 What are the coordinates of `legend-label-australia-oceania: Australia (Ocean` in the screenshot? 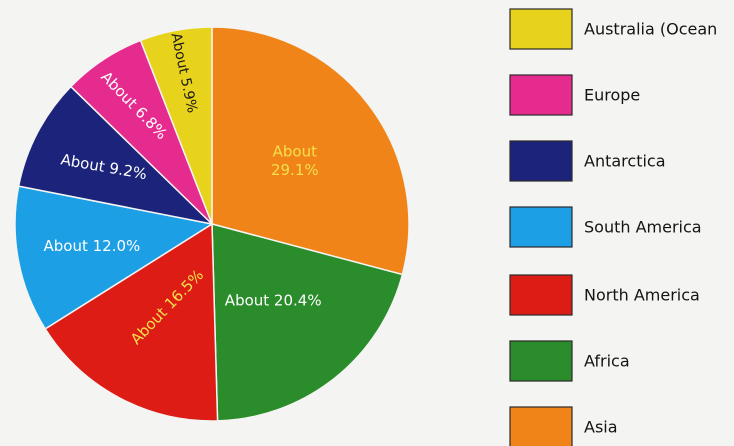 It's located at (650, 29).